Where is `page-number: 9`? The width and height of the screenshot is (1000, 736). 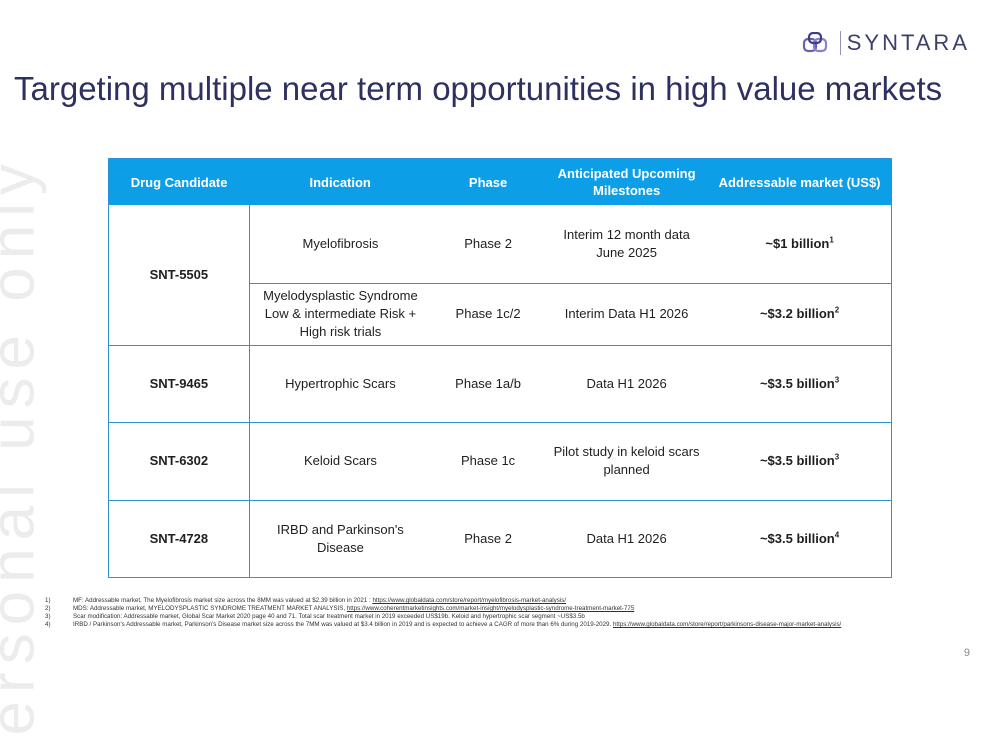
page-number: 9 is located at coordinates (966, 653).